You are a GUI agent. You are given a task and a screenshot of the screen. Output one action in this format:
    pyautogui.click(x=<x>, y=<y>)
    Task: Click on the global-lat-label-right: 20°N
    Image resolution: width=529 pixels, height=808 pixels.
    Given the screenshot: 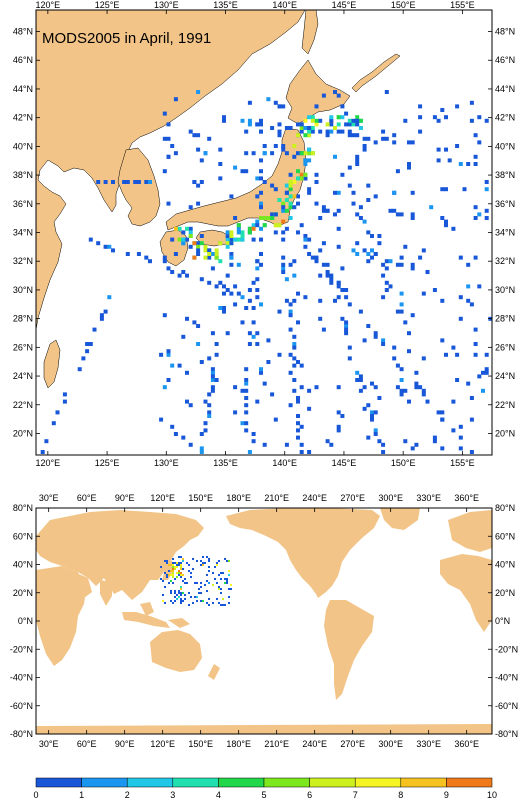 What is the action you would take?
    pyautogui.click(x=505, y=593)
    